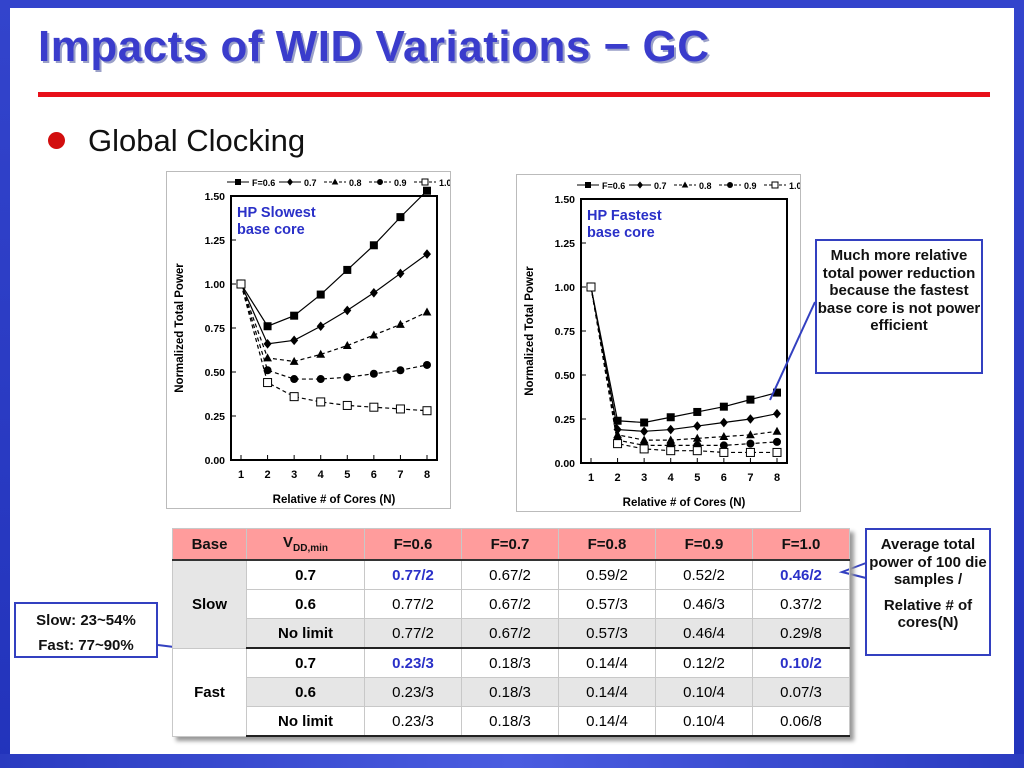 This screenshot has width=1024, height=768. What do you see at coordinates (413, 633) in the screenshot?
I see `table-cell: 0.77/2` at bounding box center [413, 633].